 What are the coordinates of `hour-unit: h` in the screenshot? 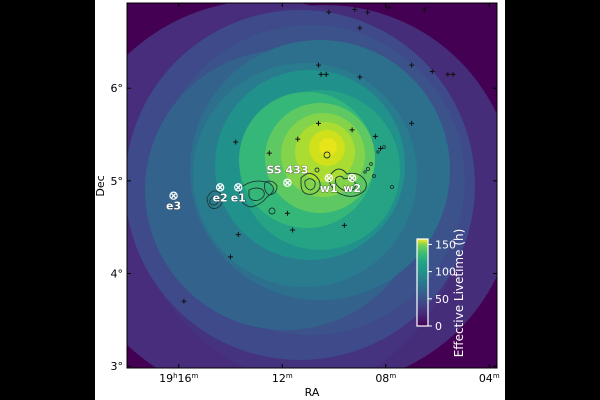 It's located at (175, 376).